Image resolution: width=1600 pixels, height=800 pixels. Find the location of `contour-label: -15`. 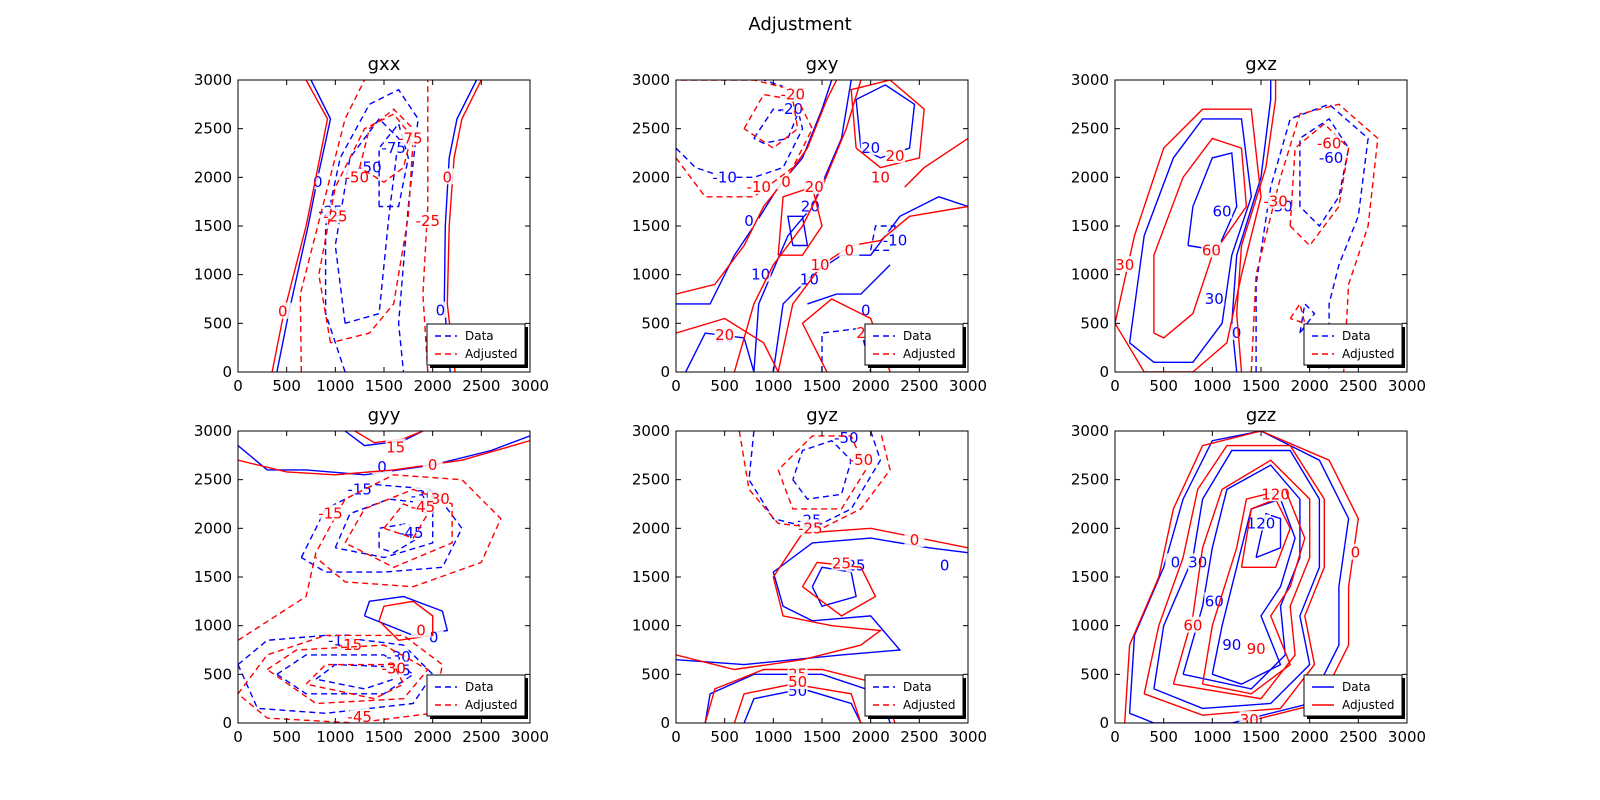

contour-label: -15 is located at coordinates (359, 489).